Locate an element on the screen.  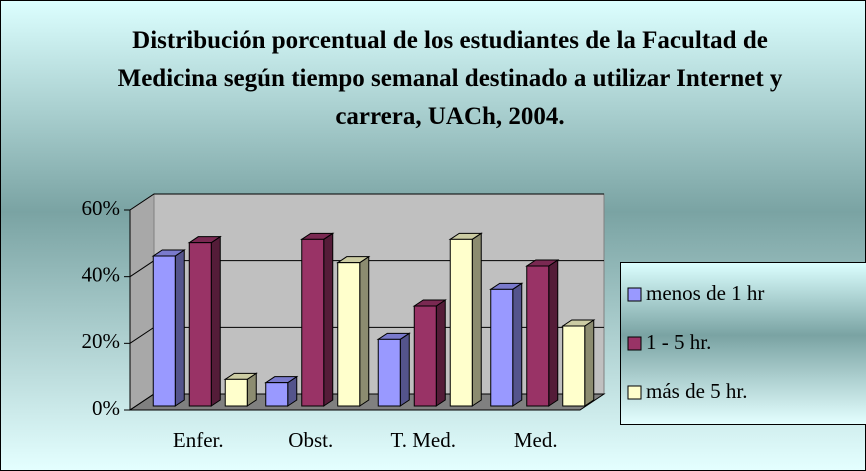
y-tick-label: 60% is located at coordinates (101, 208).